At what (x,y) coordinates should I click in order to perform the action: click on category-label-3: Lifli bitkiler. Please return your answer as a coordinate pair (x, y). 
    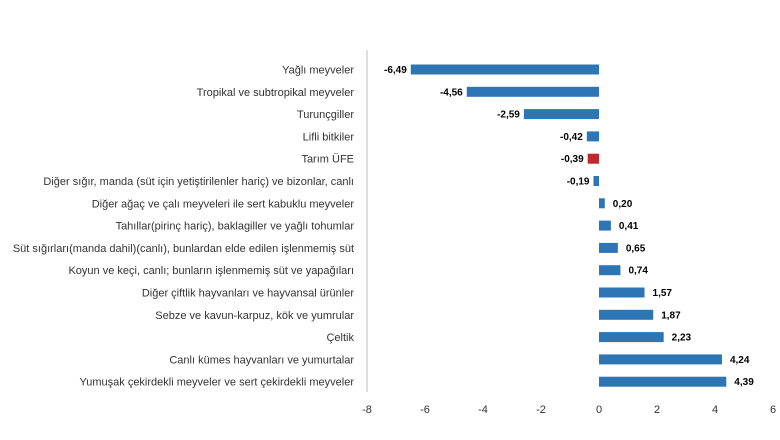
    Looking at the image, I should click on (329, 137).